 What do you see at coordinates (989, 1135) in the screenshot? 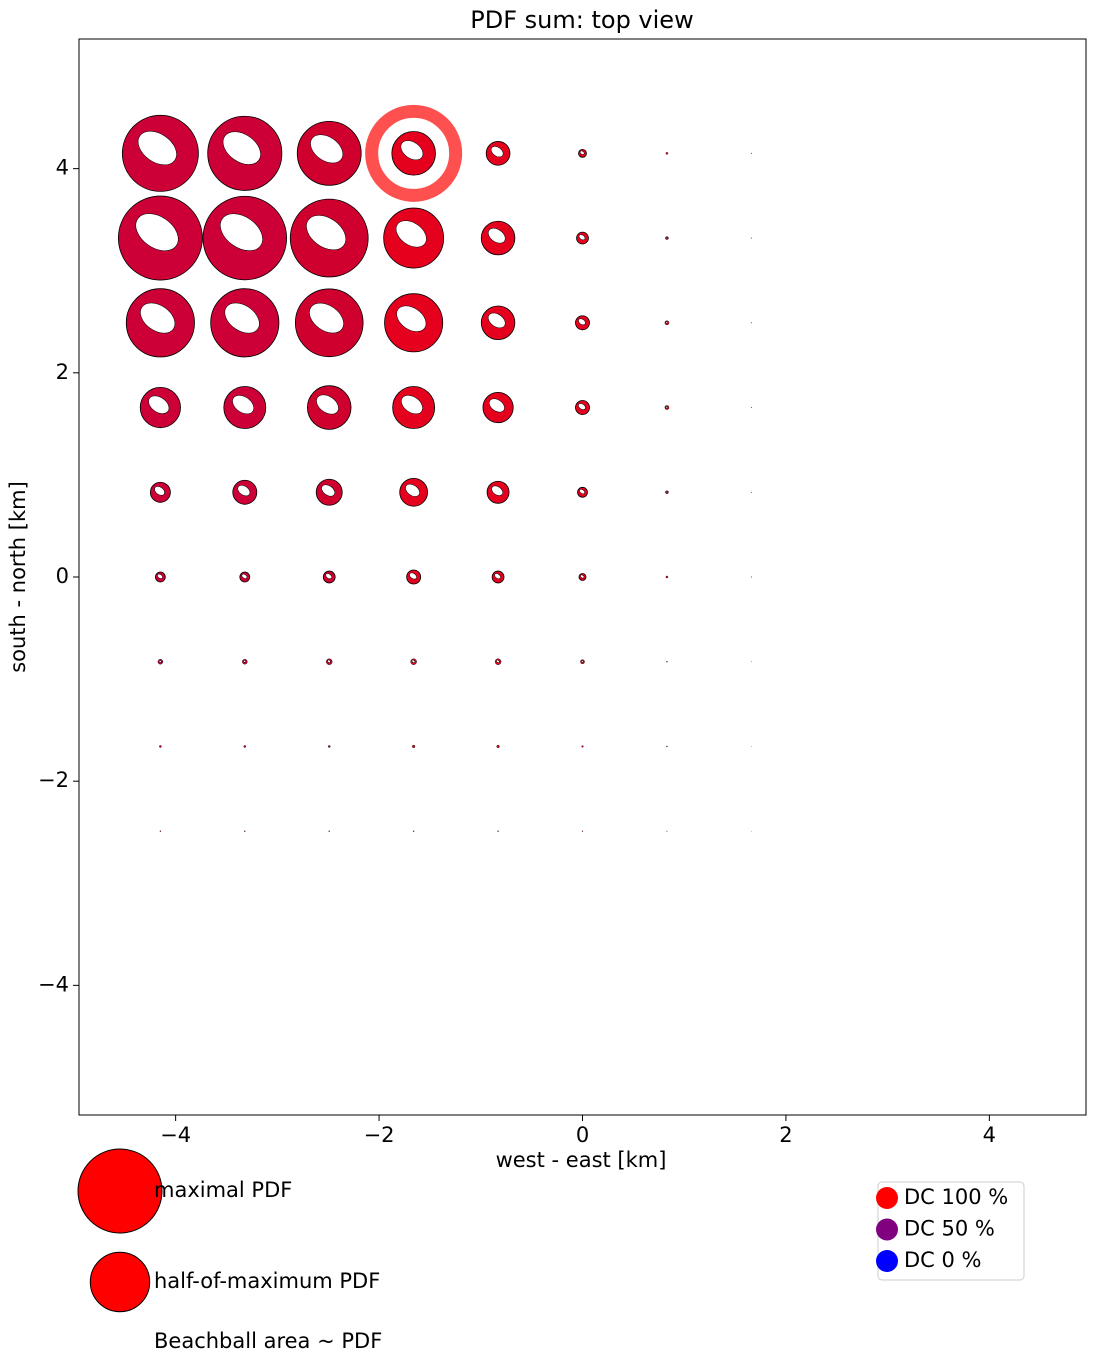
I see `x-tick-label: 4` at bounding box center [989, 1135].